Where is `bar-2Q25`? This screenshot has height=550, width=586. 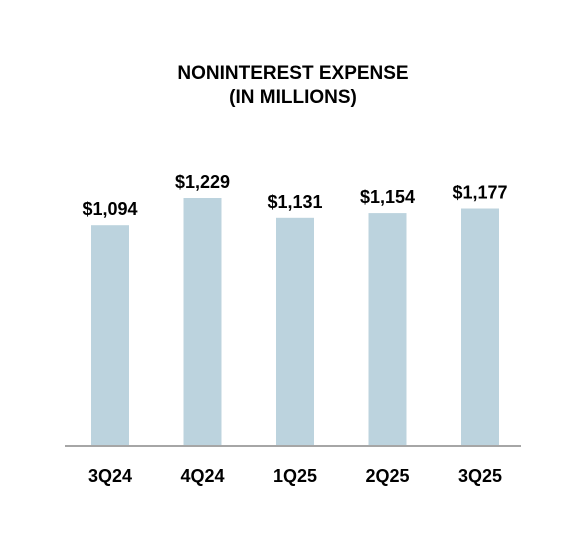
bar-2Q25 is located at coordinates (387, 329).